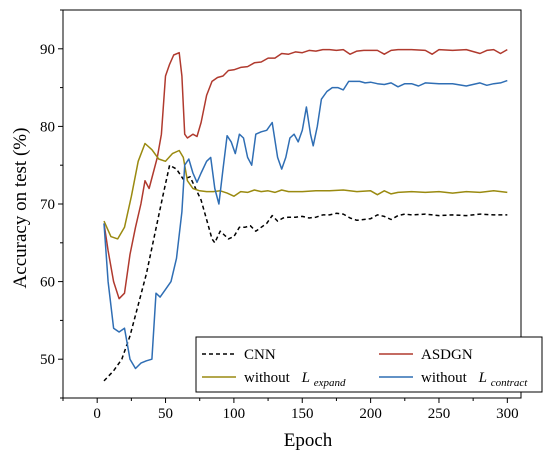  What do you see at coordinates (308, 440) in the screenshot?
I see `x-axis-label: Epoch` at bounding box center [308, 440].